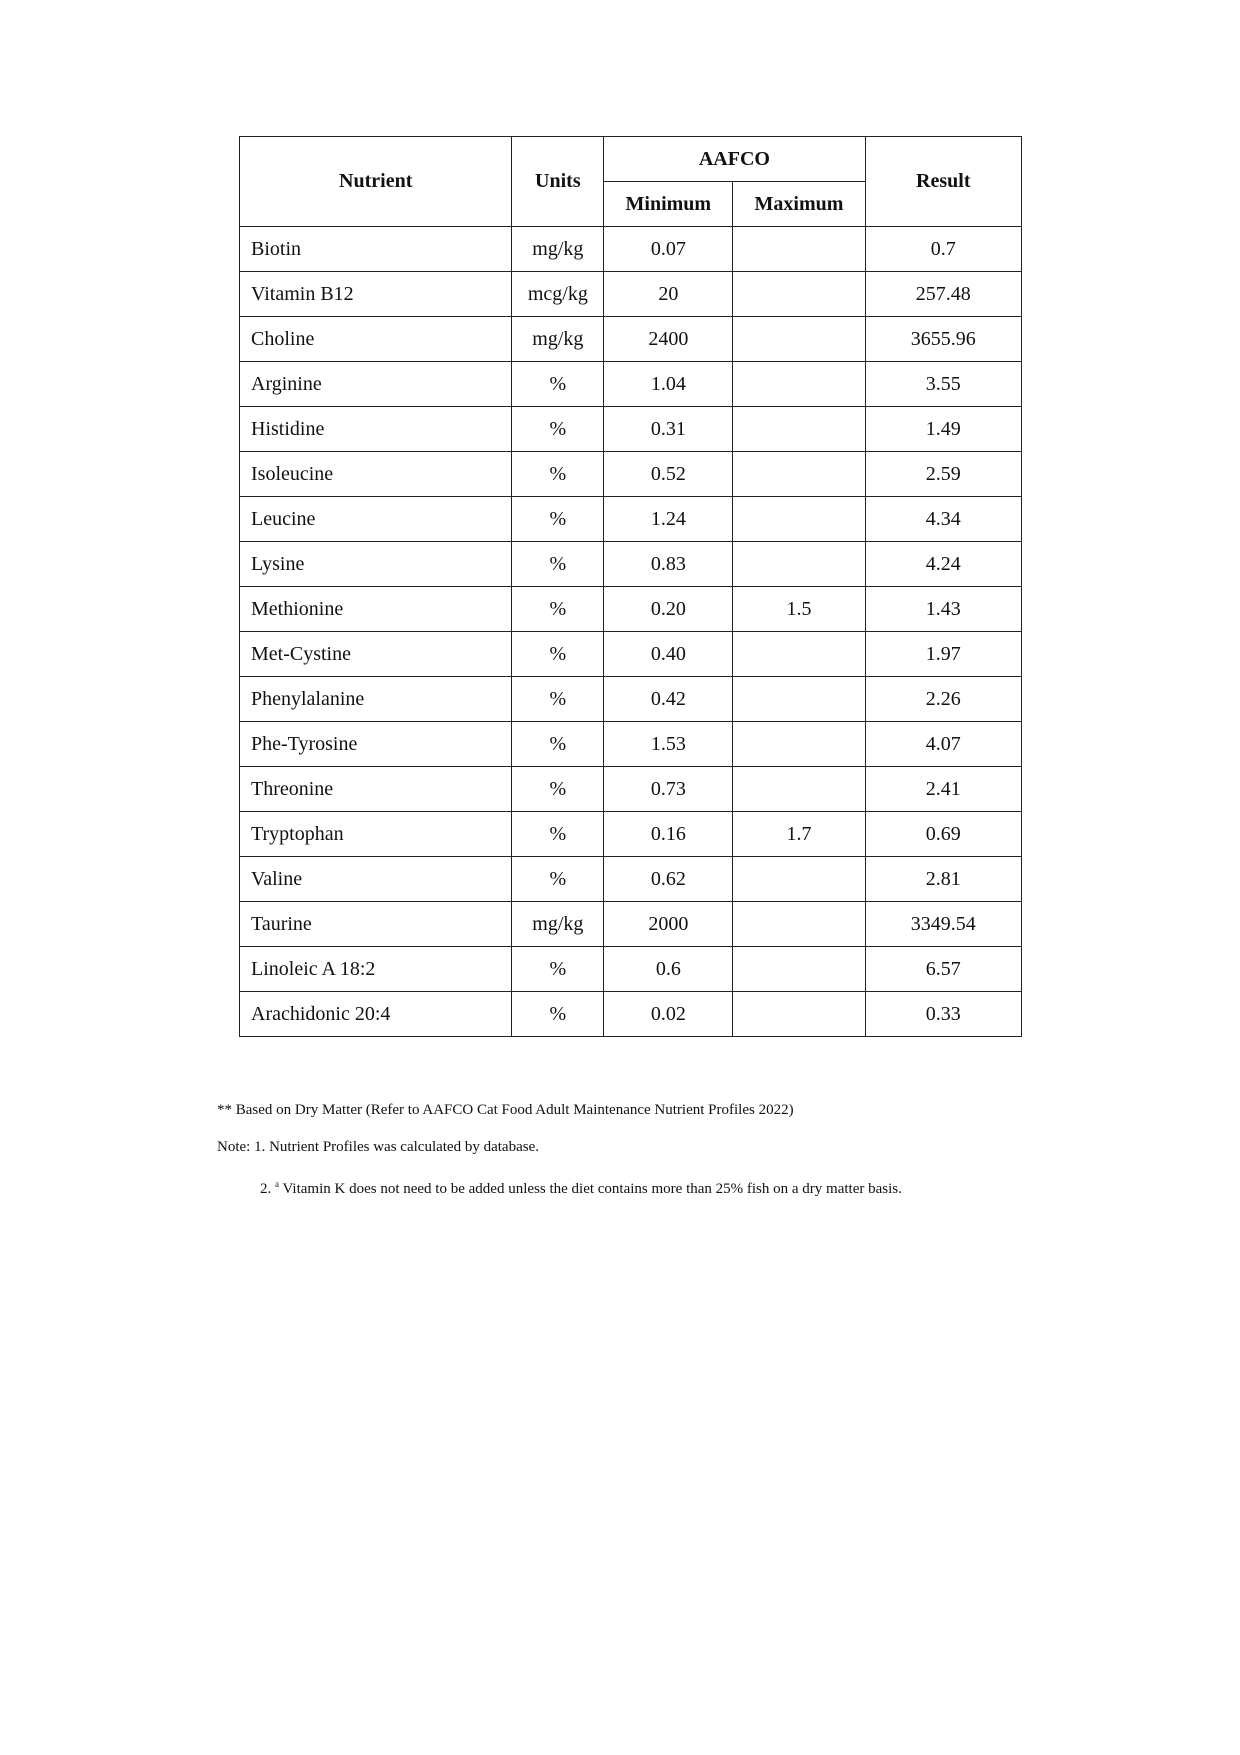 The image size is (1240, 1755). Describe the element at coordinates (668, 744) in the screenshot. I see `cell-minimum: 1.53` at that location.